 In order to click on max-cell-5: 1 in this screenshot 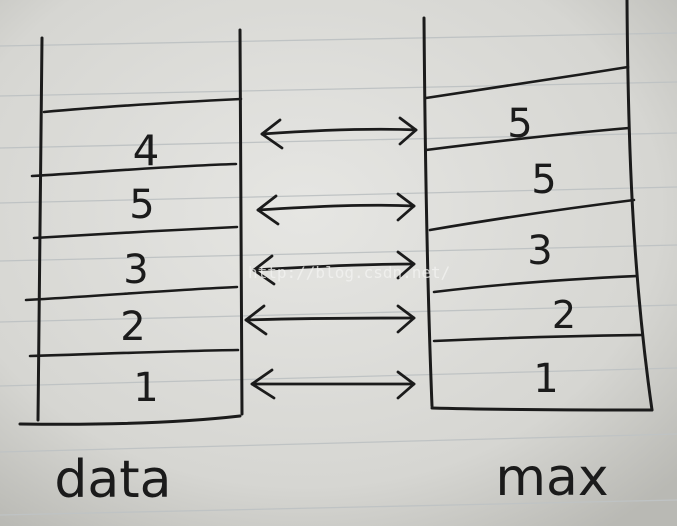, I will do `click(545, 379)`.